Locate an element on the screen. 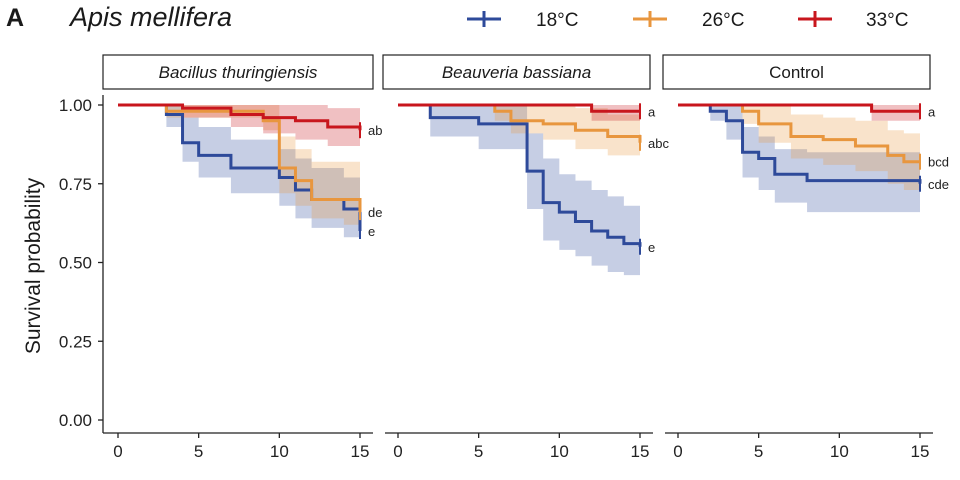 The width and height of the screenshot is (960, 480). legend: 18°C 26°C 33°C is located at coordinates (687, 20).